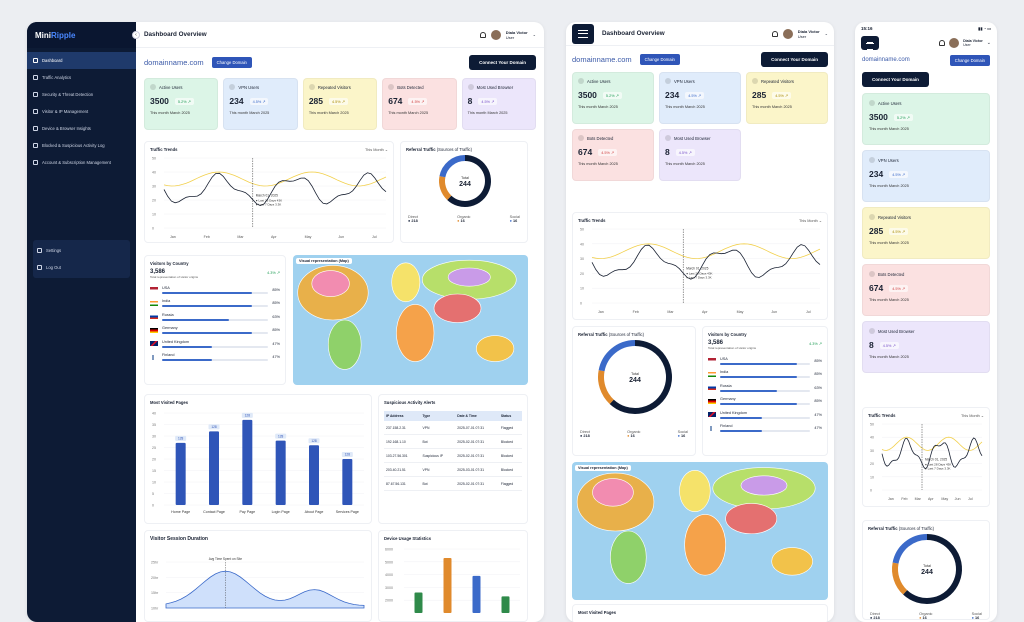 The image size is (1024, 622). I want to click on legend-organic: Organic ● 16, so click(464, 219).